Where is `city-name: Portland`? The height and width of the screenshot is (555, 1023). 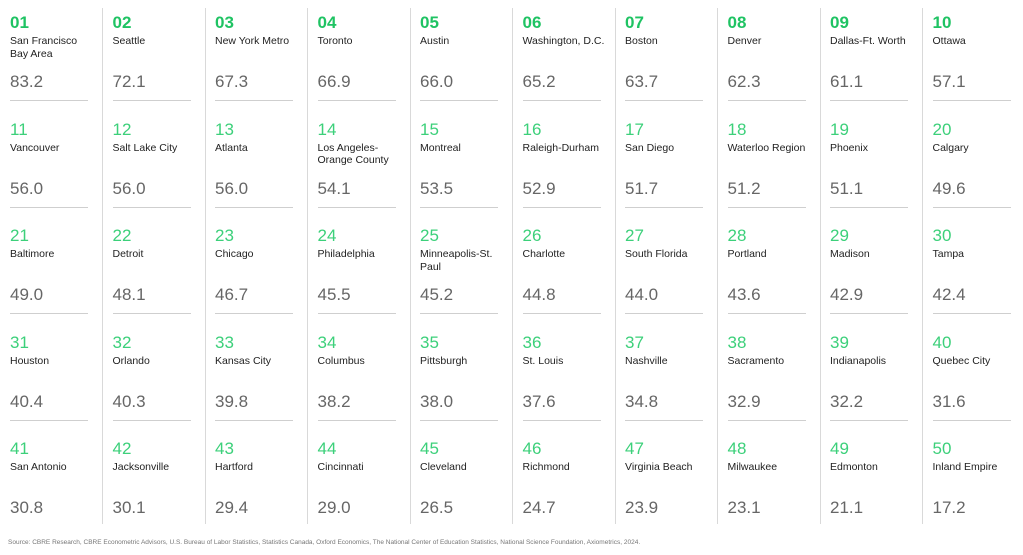 city-name: Portland is located at coordinates (747, 254).